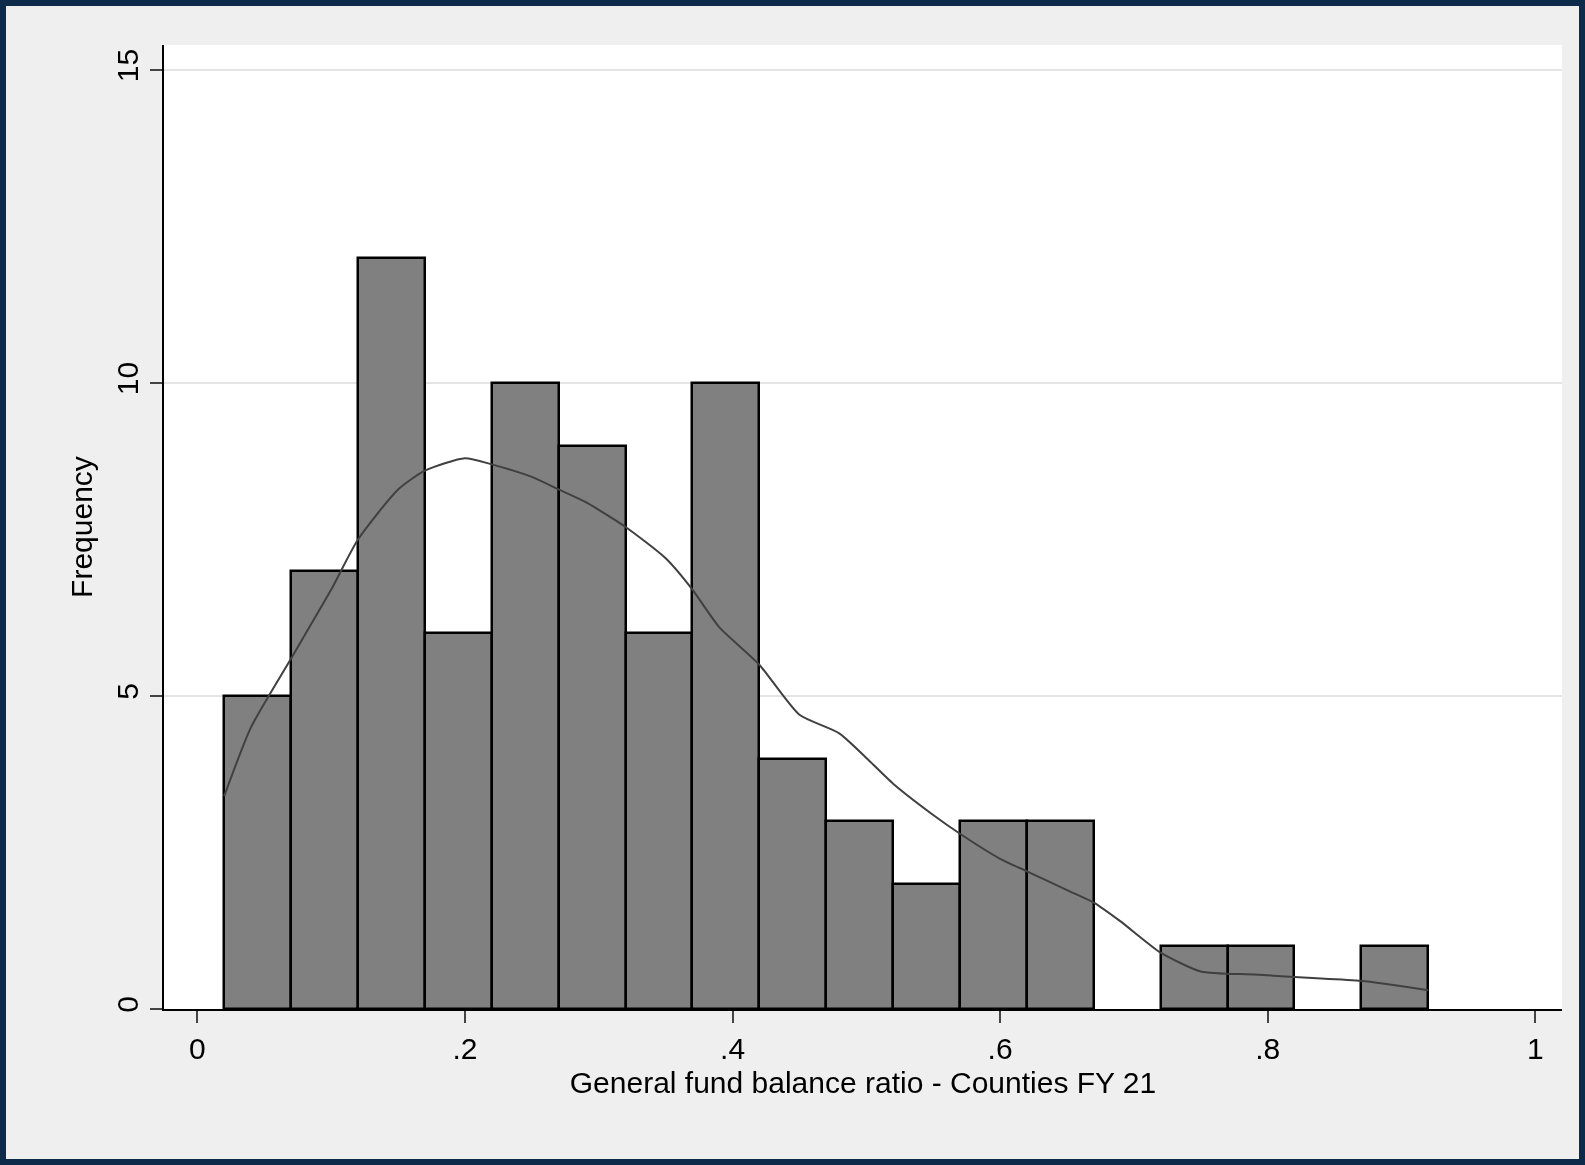 The height and width of the screenshot is (1165, 1585). Describe the element at coordinates (127, 65) in the screenshot. I see `y-tick-label: 15` at that location.